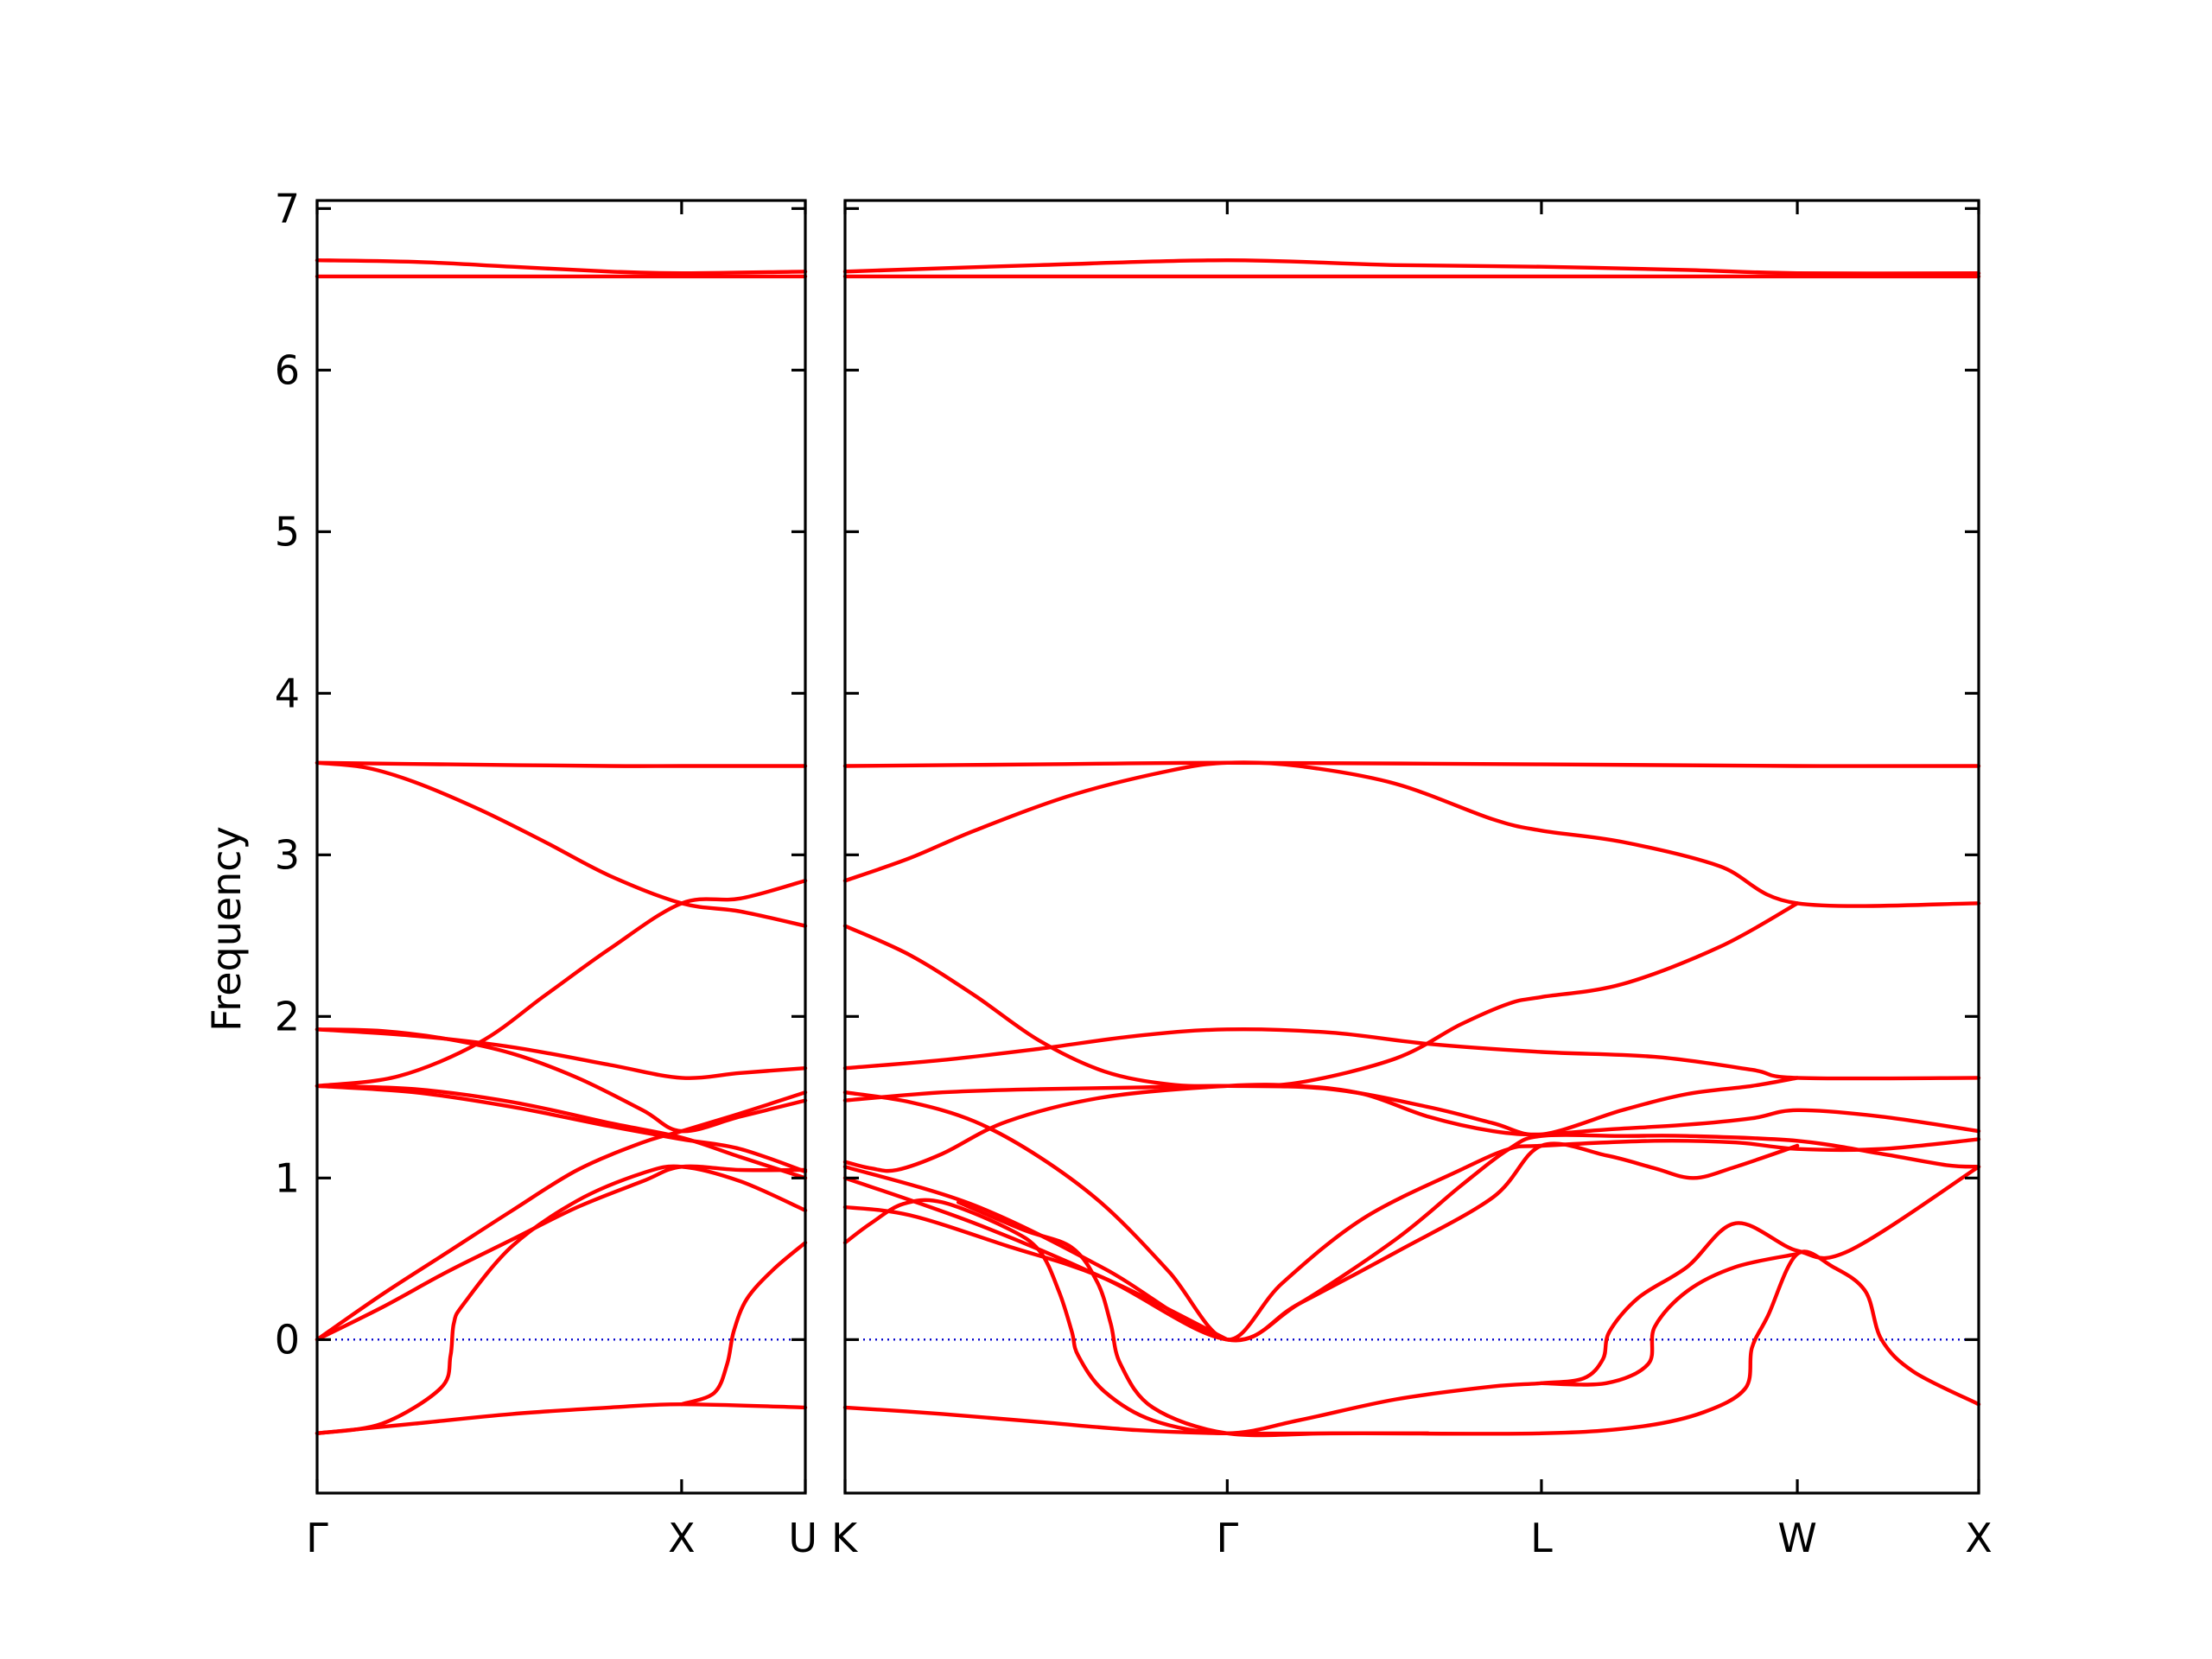 Image resolution: width=2212 pixels, height=1659 pixels. What do you see at coordinates (287, 1177) in the screenshot?
I see `y-tick-label: 1` at bounding box center [287, 1177].